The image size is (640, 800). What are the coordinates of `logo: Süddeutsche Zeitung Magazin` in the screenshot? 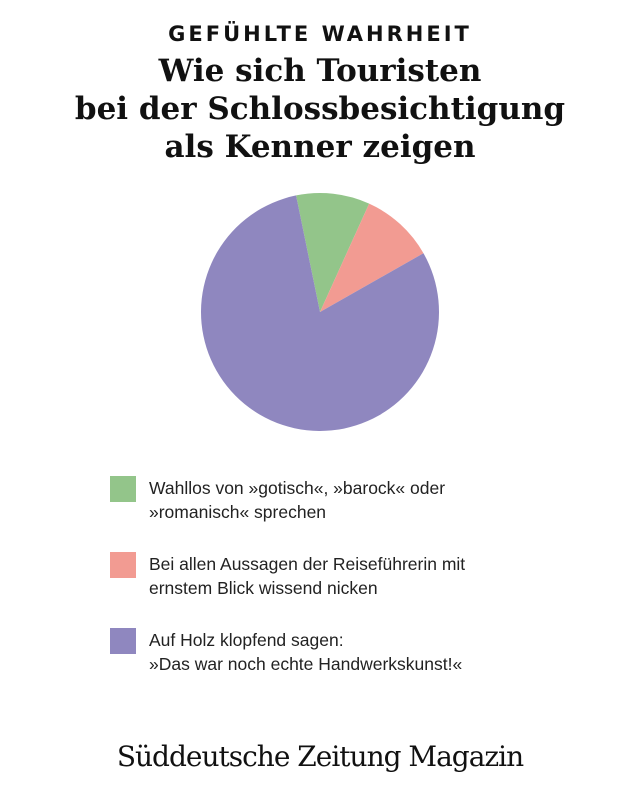 It's located at (320, 756).